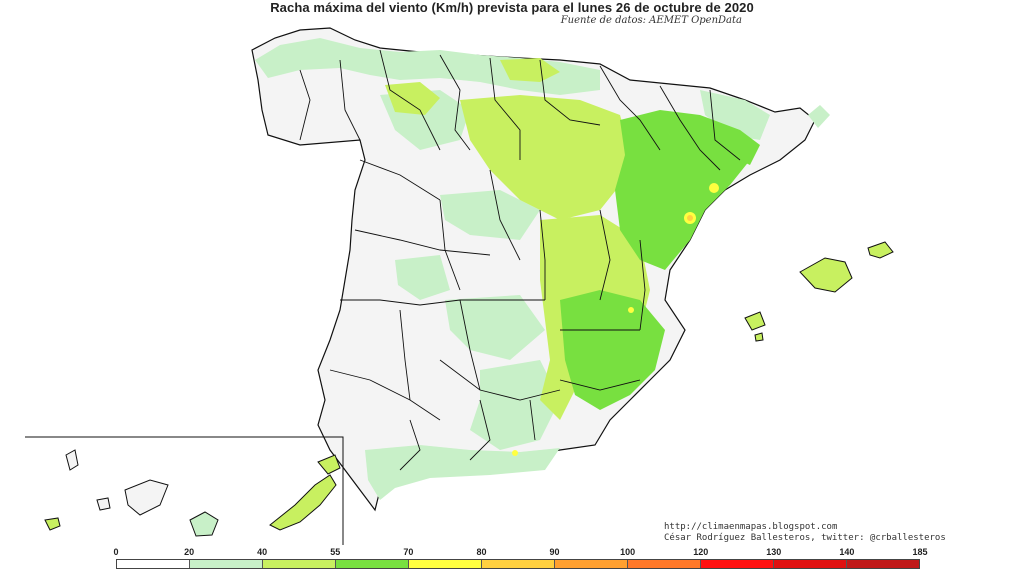  What do you see at coordinates (819, 291) in the screenshot?
I see `balearic-islands` at bounding box center [819, 291].